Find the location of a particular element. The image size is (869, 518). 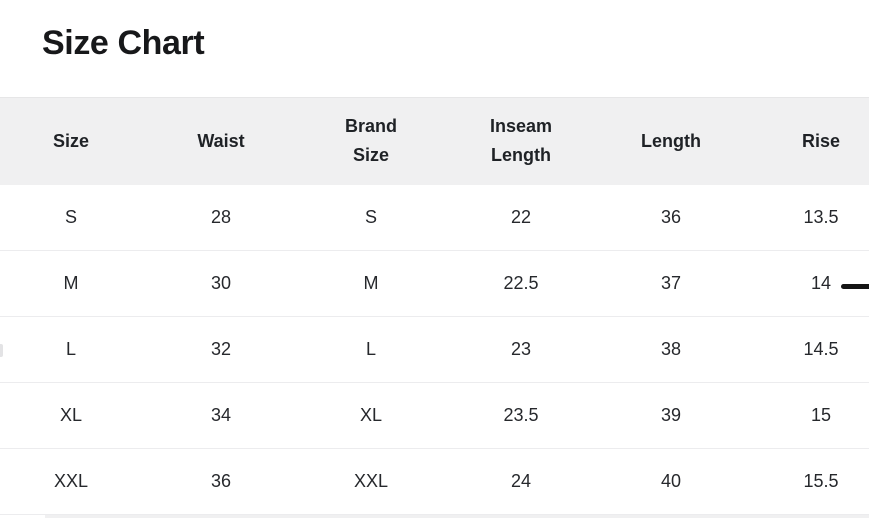

column-header-size: Size is located at coordinates (71, 140).